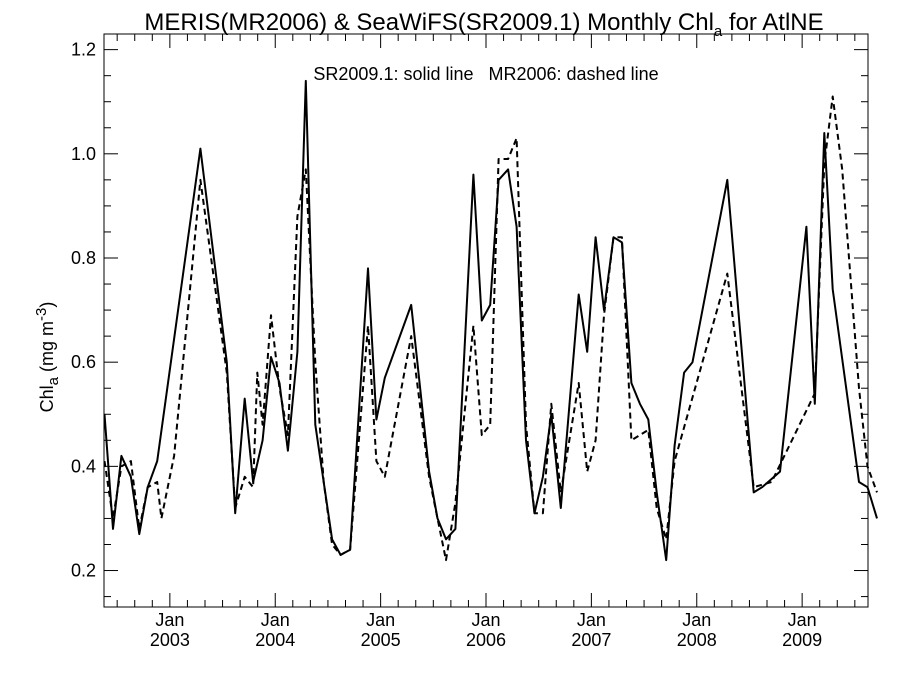 This screenshot has height=675, width=900. What do you see at coordinates (170, 640) in the screenshot?
I see `x-tick-year-label: 2003` at bounding box center [170, 640].